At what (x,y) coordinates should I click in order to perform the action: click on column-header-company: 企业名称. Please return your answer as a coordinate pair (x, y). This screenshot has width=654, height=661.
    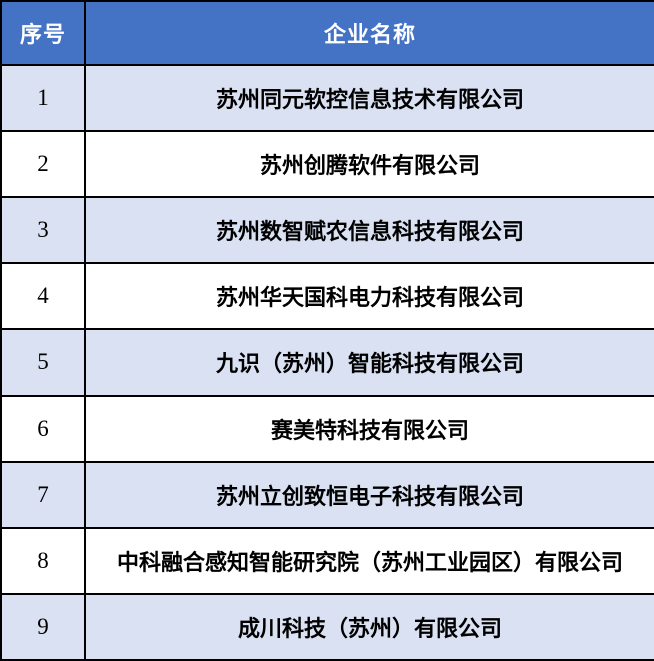
    Looking at the image, I should click on (369, 33).